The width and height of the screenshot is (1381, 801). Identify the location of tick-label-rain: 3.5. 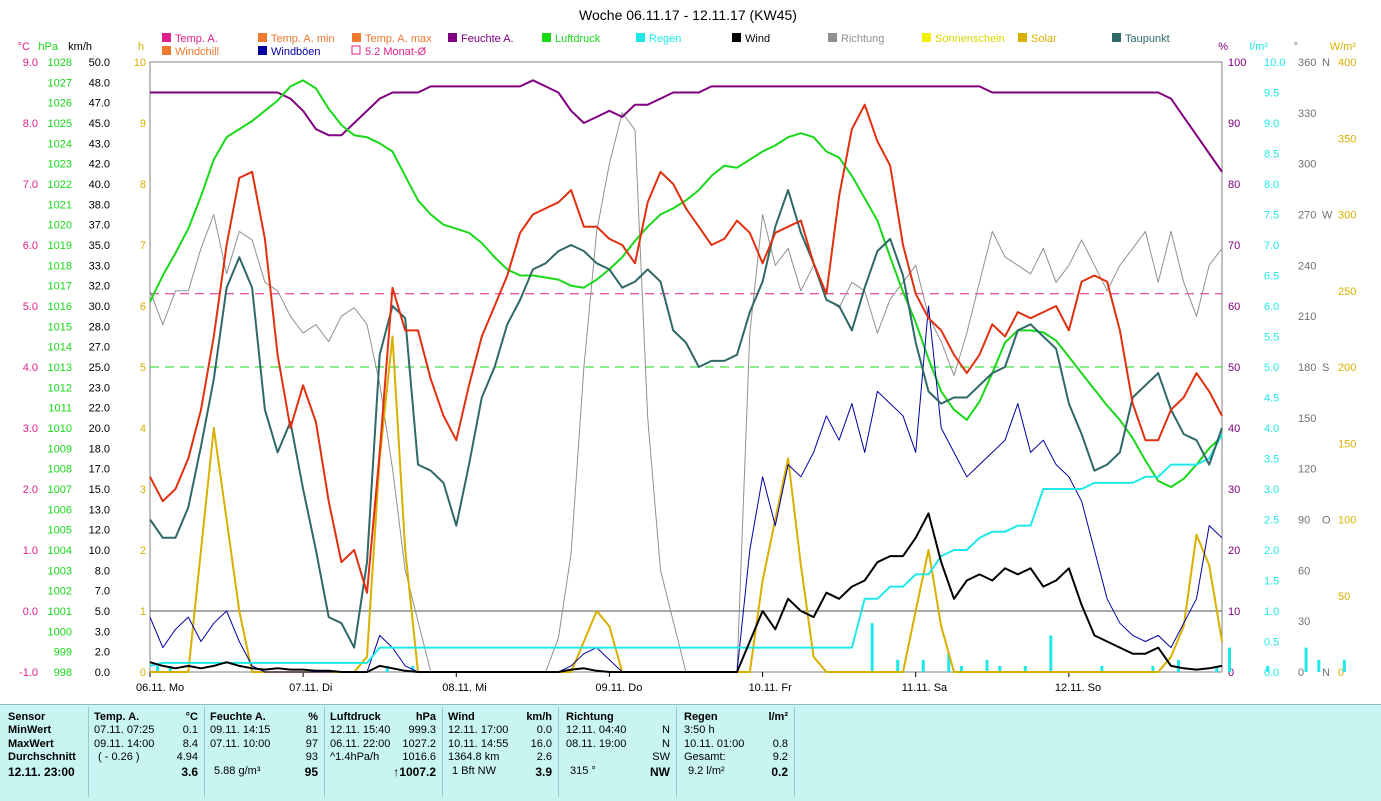
(1271, 460).